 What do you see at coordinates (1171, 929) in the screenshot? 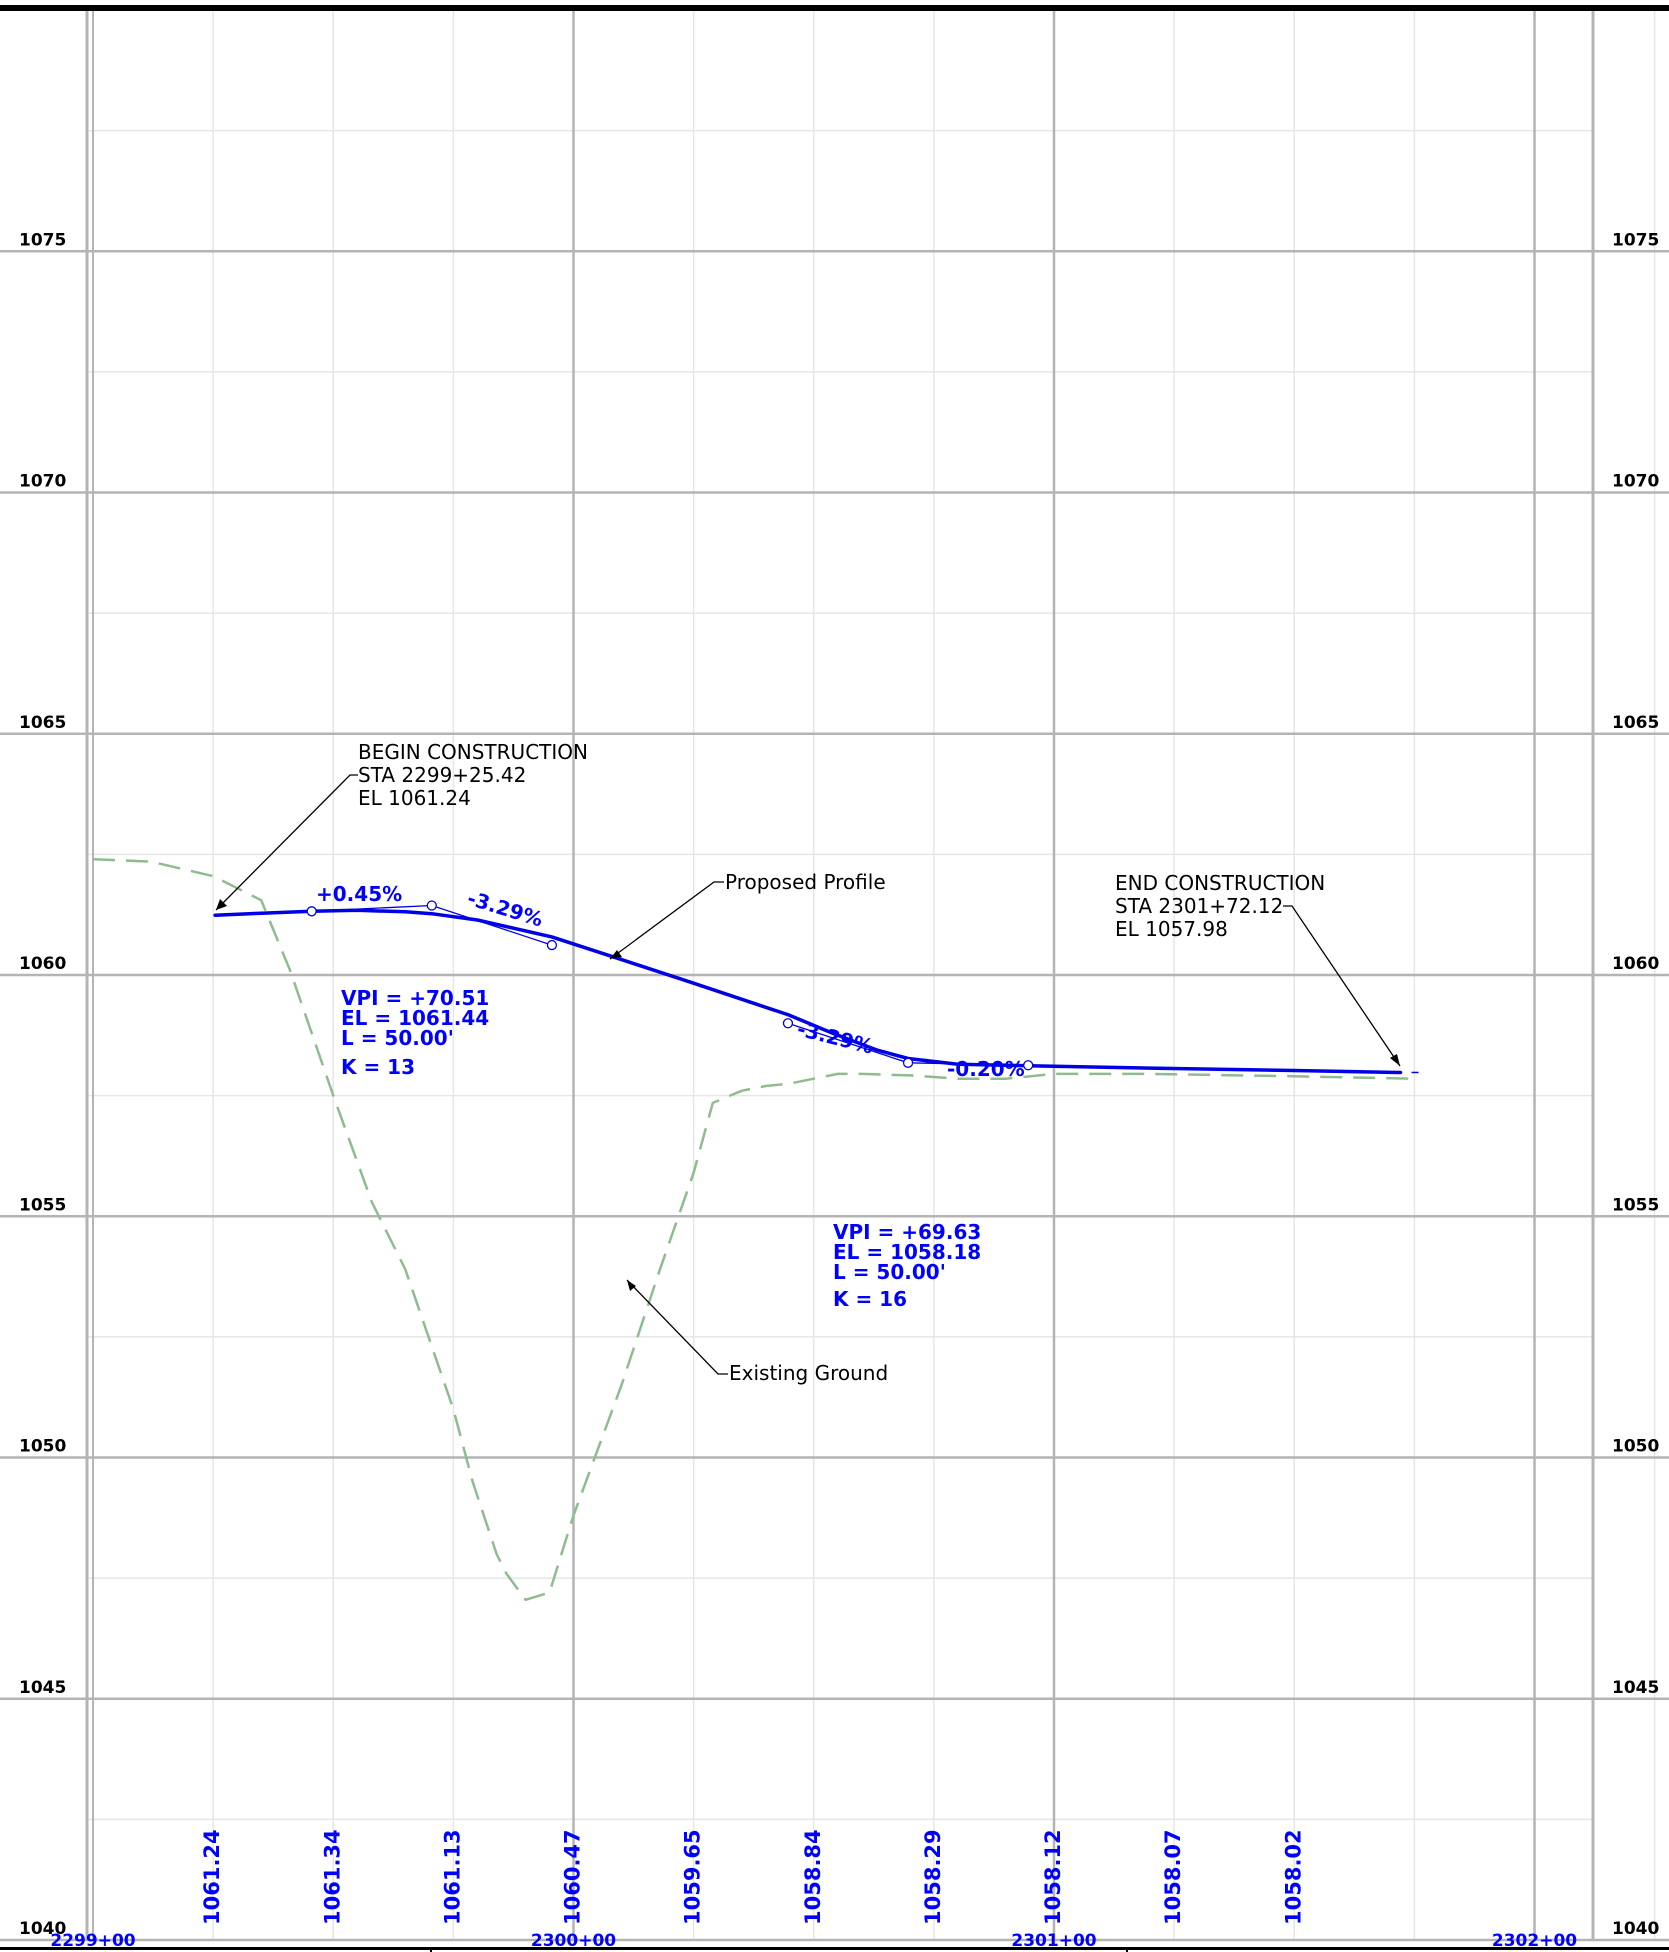
I see `end-line-3: EL 1057.98` at bounding box center [1171, 929].